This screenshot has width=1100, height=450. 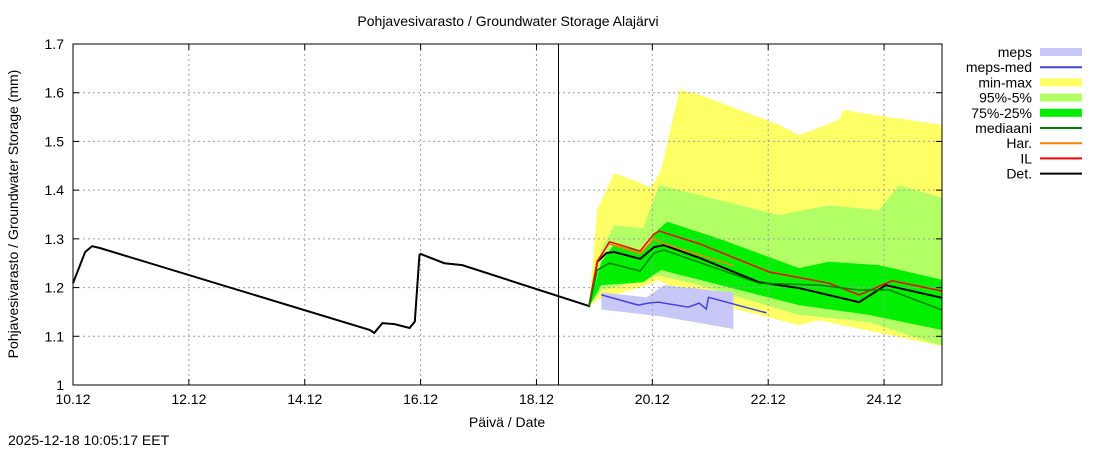 I want to click on legend-label: 75%-25%, so click(x=1001, y=113).